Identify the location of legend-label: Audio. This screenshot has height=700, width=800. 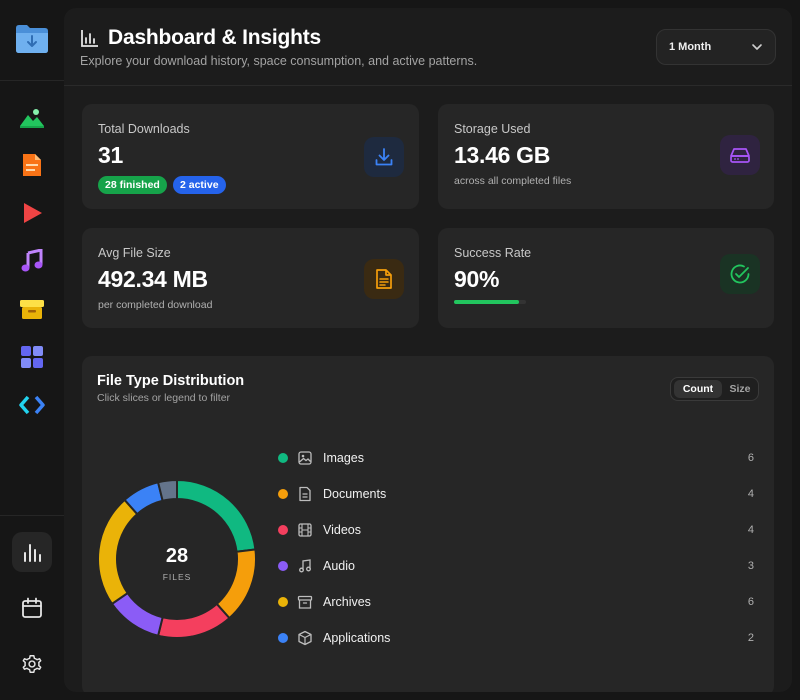
(339, 566).